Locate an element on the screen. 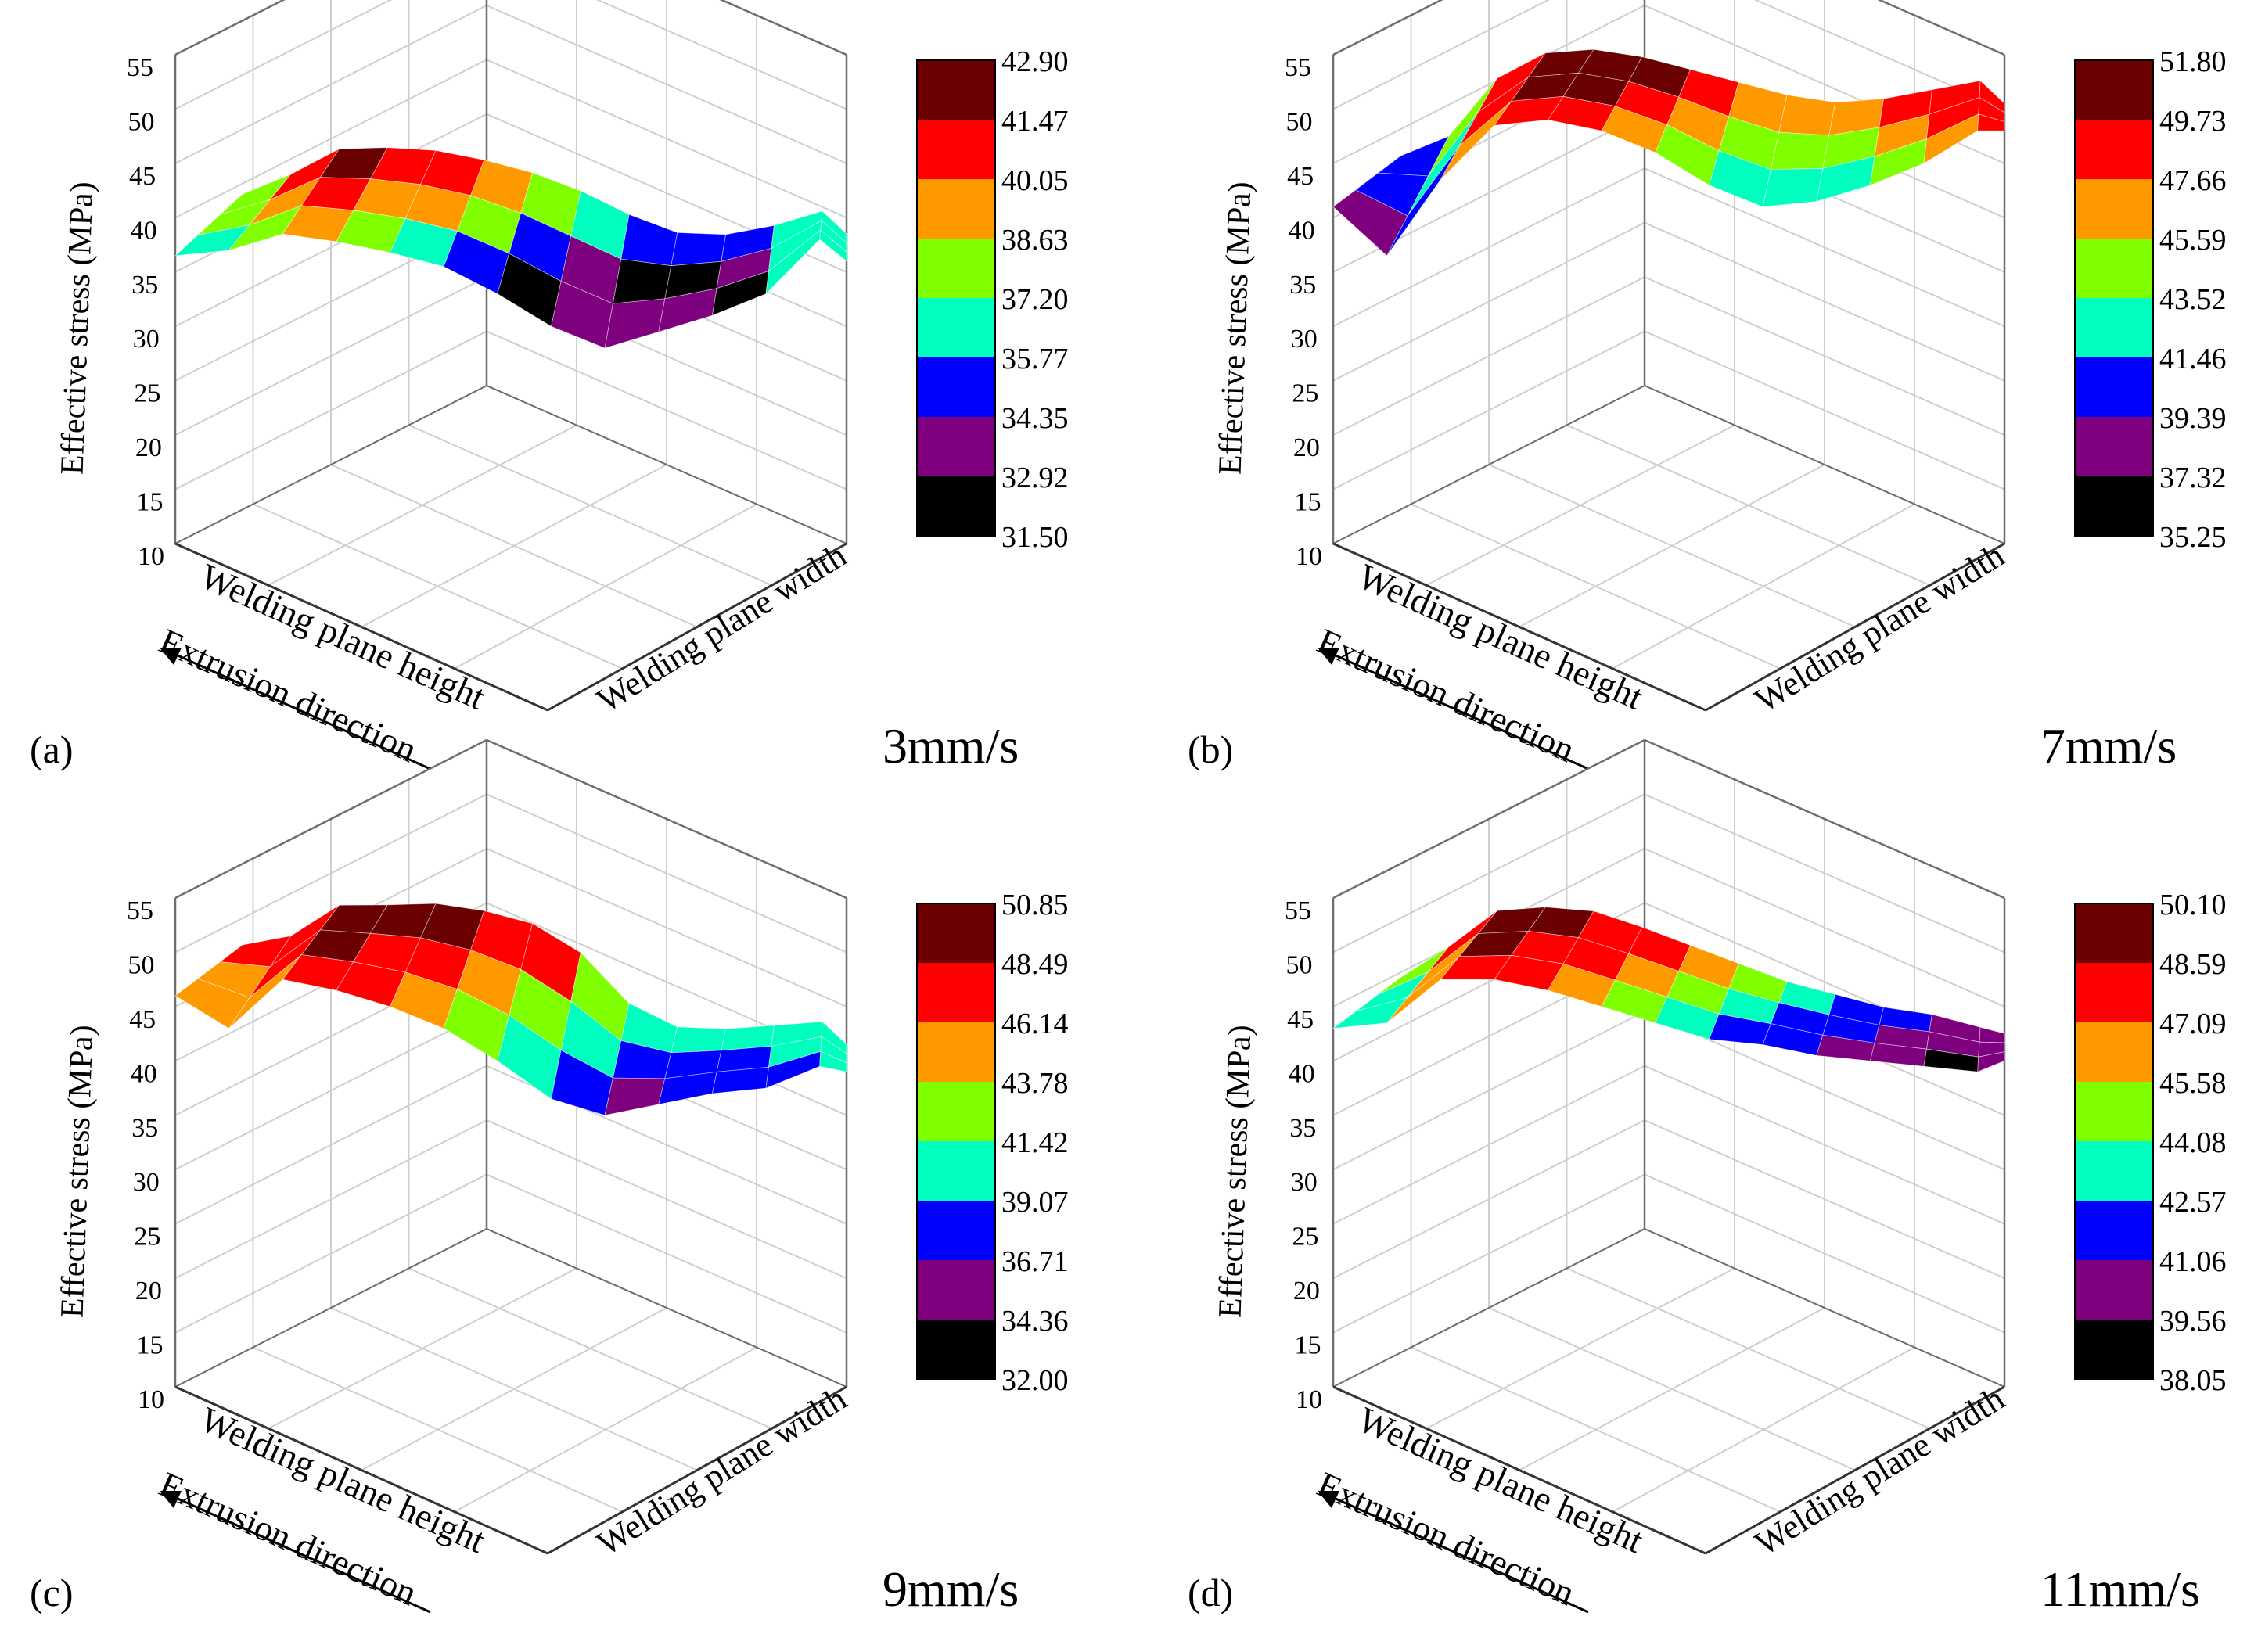  z-tick-label: 50 is located at coordinates (142, 964).